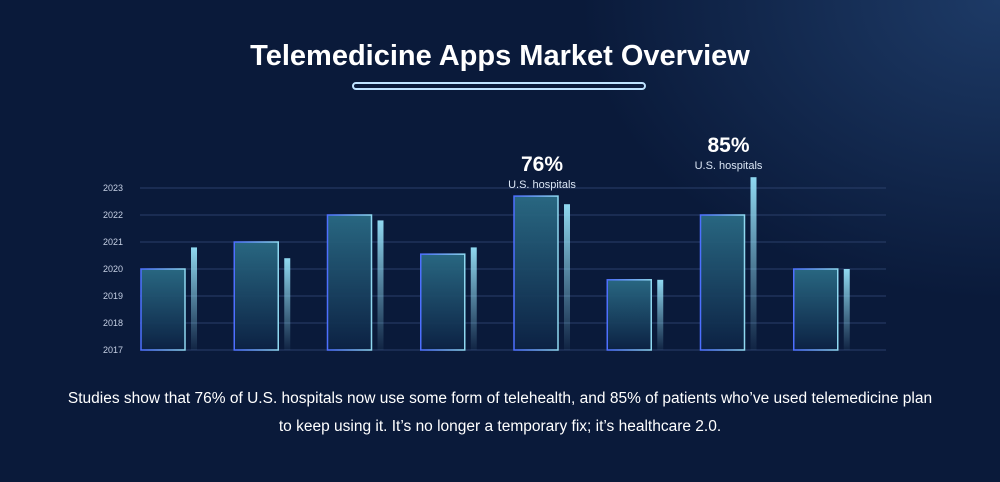 This screenshot has height=482, width=1000. Describe the element at coordinates (113, 350) in the screenshot. I see `y-tick-label: 2017` at that location.